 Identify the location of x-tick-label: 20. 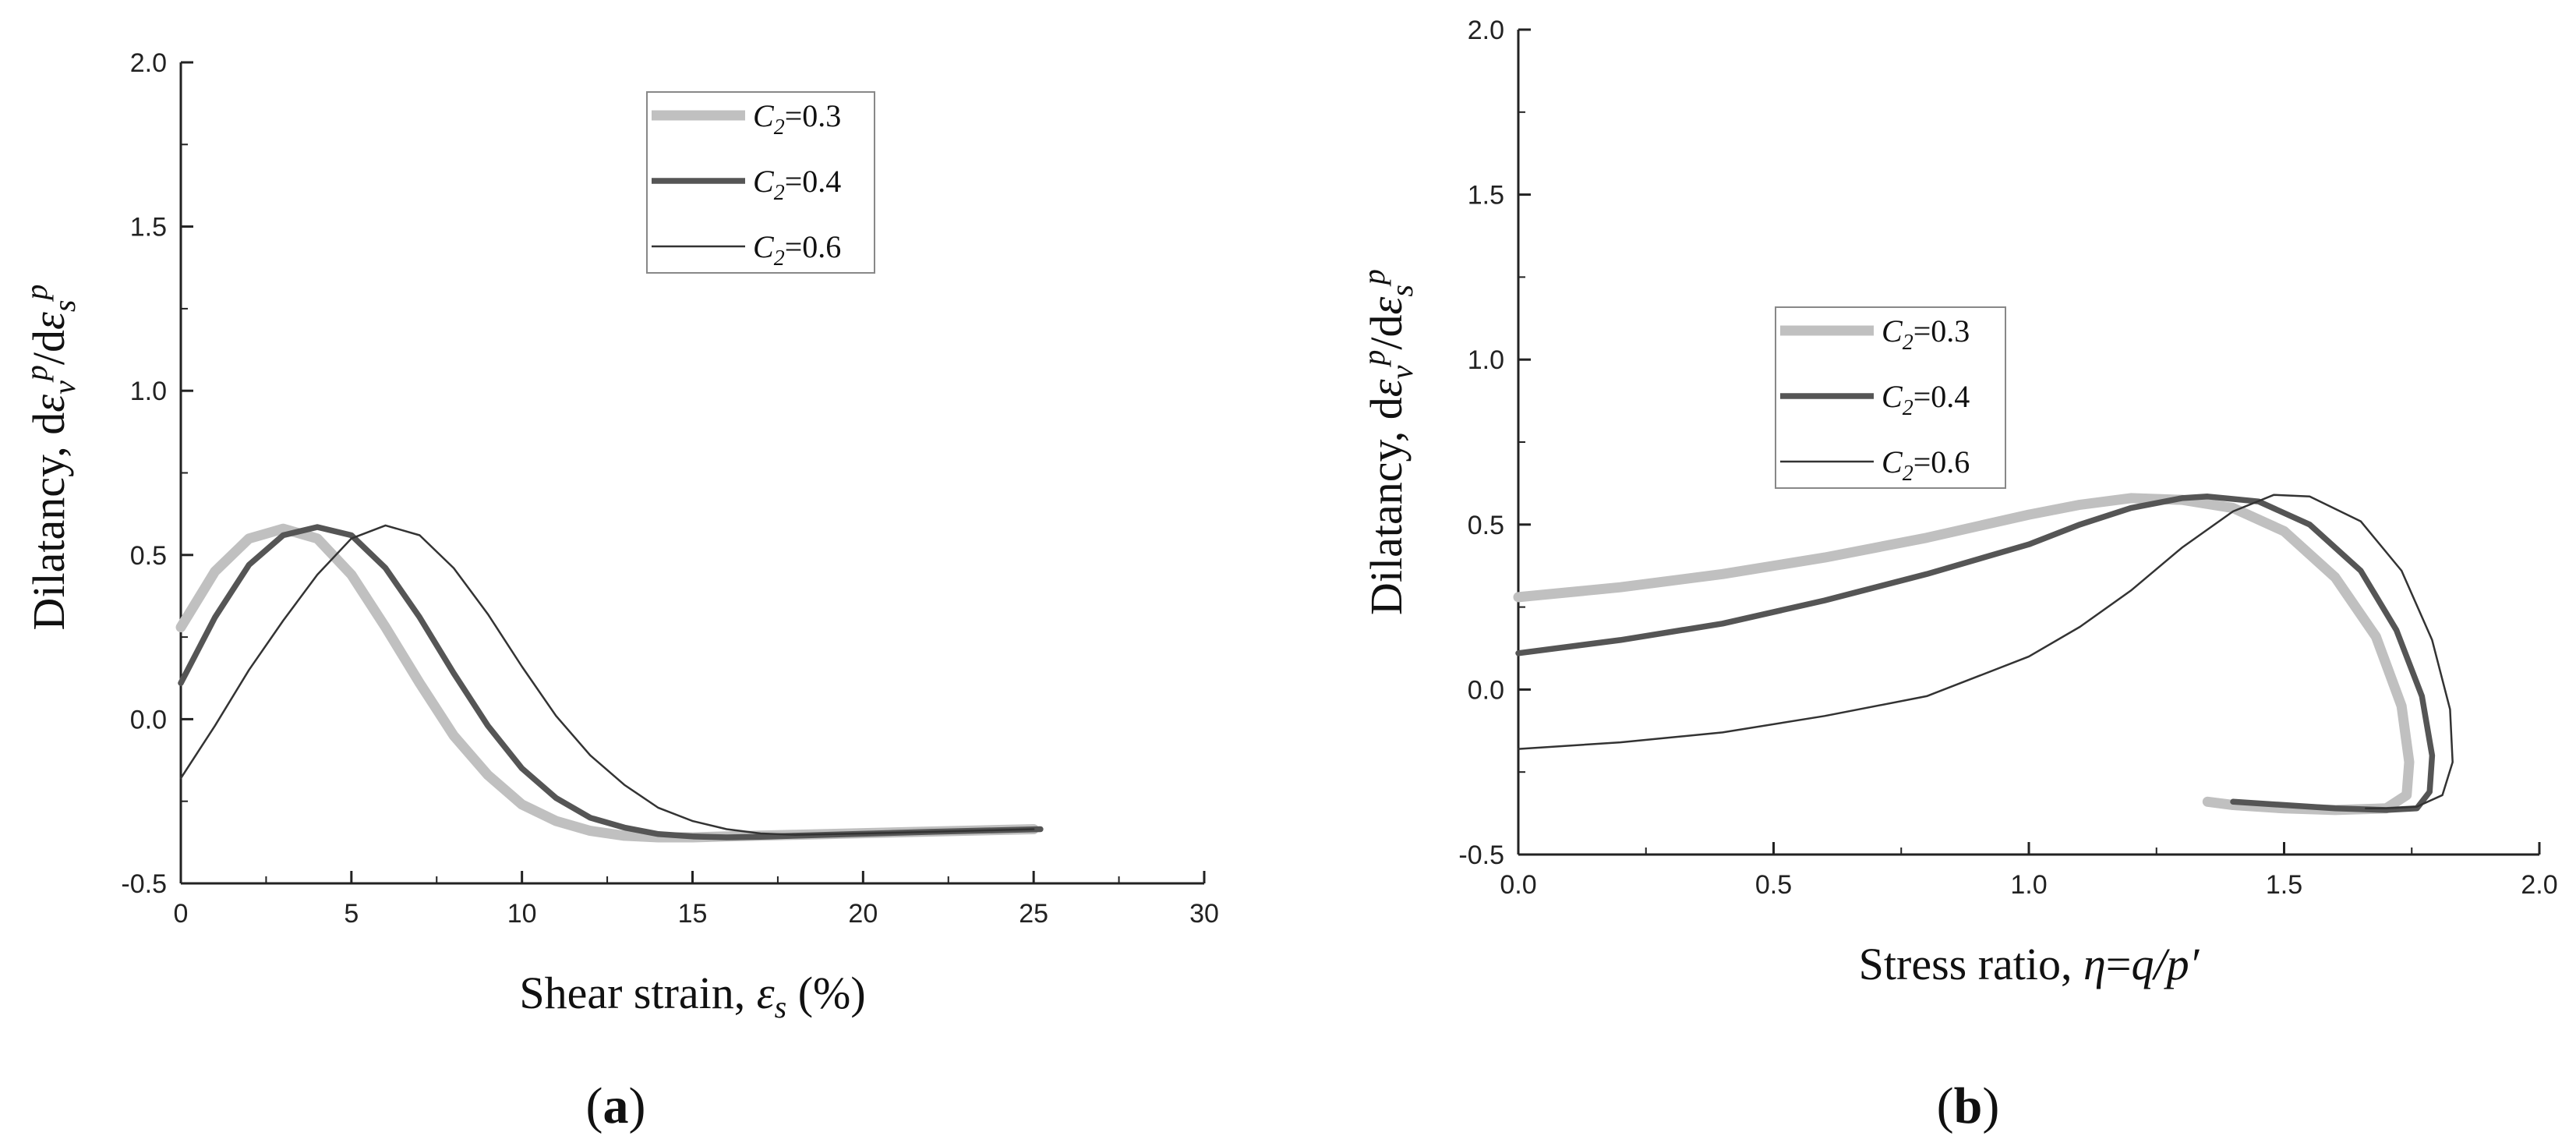
(863, 914).